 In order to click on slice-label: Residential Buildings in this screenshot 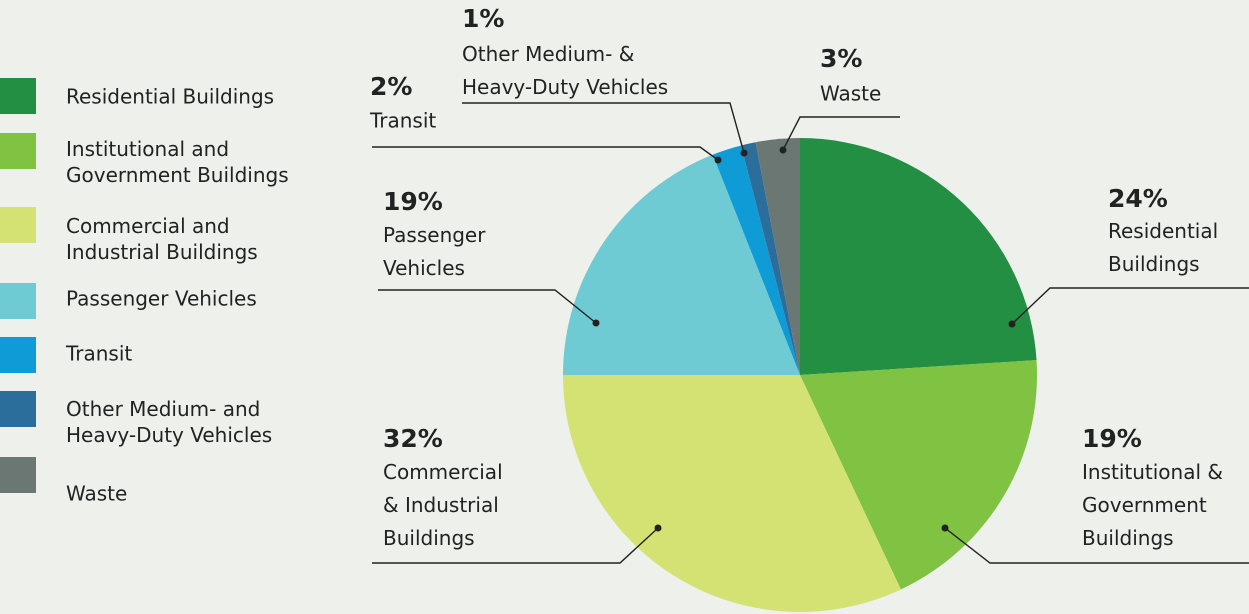, I will do `click(1163, 247)`.